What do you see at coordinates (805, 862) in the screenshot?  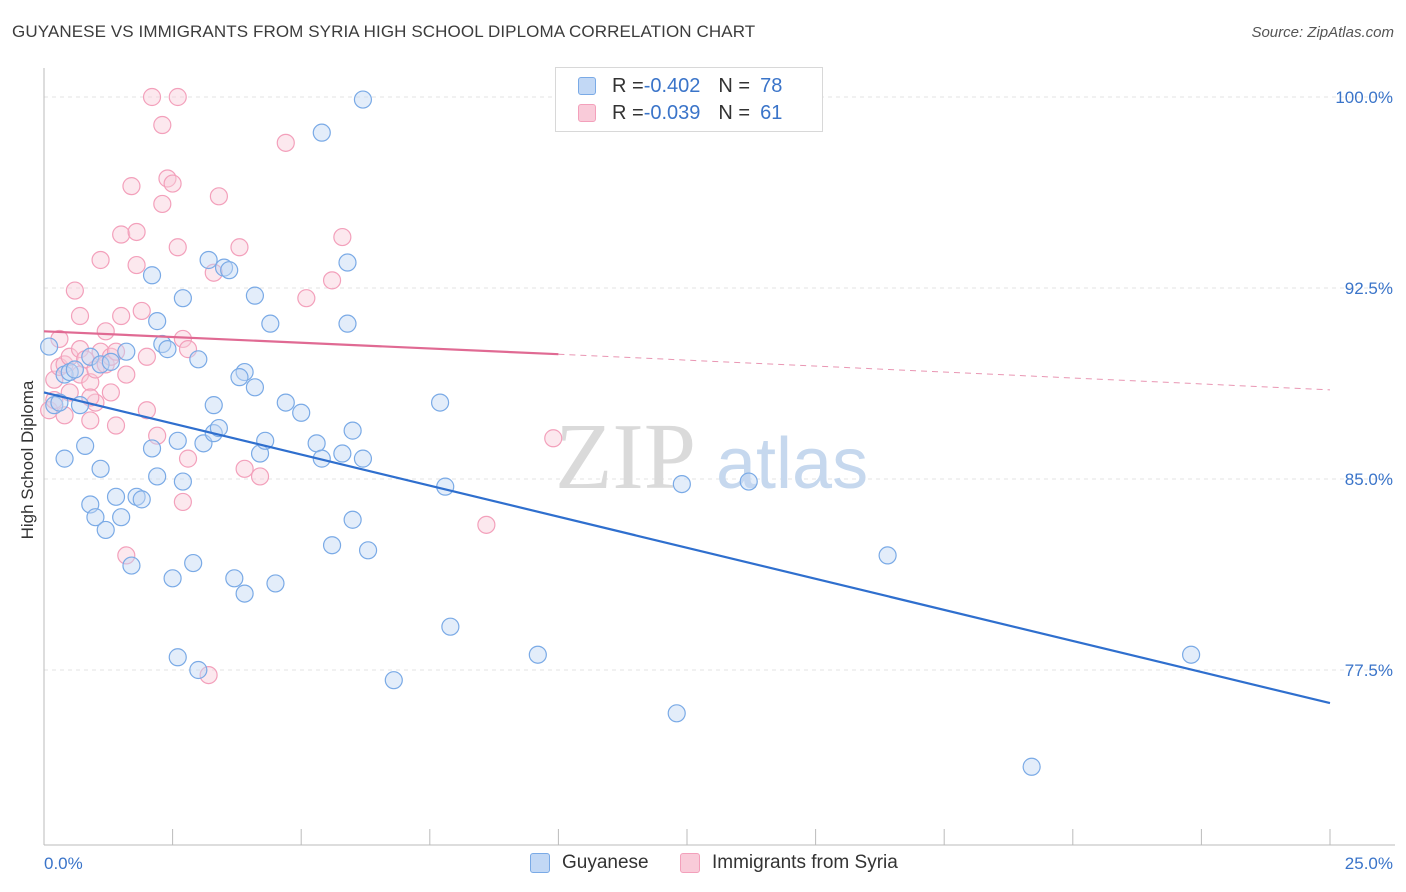 I see `legend-label-syria: Immigrants from Syria` at bounding box center [805, 862].